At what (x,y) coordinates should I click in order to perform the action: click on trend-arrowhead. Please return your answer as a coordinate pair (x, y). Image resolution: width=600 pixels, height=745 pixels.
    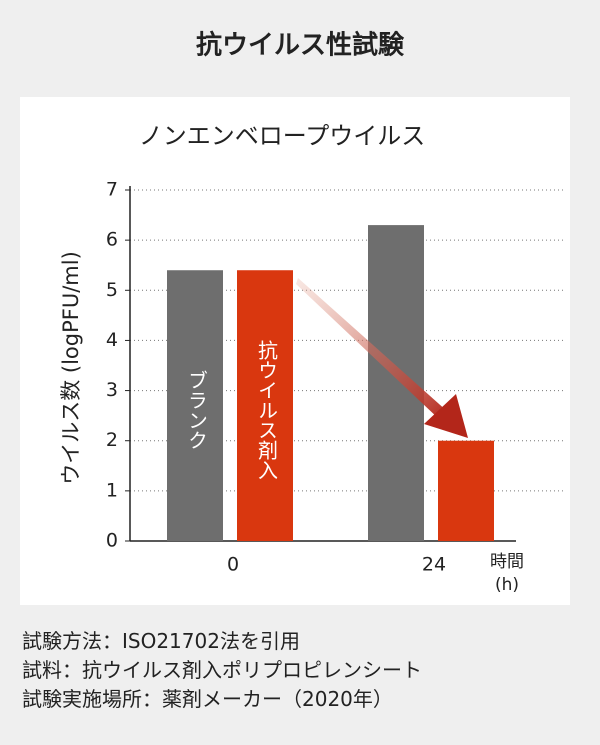
    Looking at the image, I should click on (446, 416).